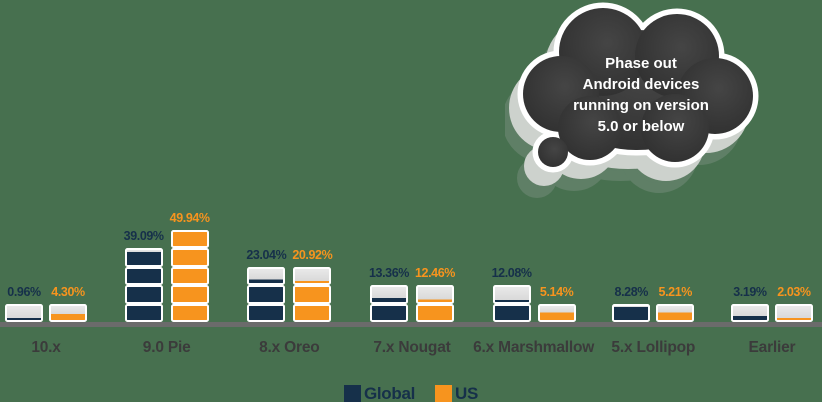  I want to click on value-label: 13.36%, so click(388, 273).